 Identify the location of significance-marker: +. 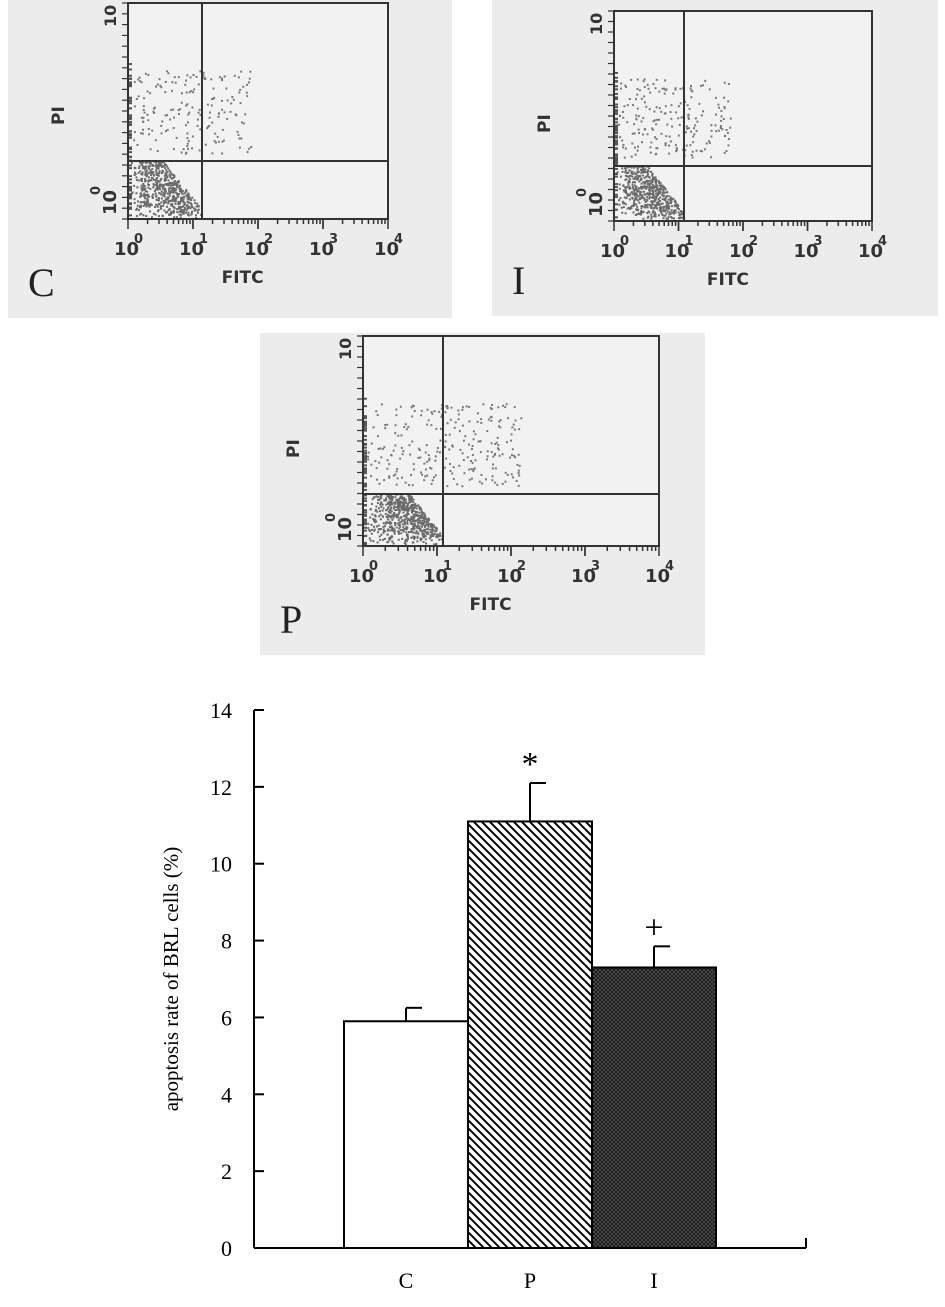
(653, 927).